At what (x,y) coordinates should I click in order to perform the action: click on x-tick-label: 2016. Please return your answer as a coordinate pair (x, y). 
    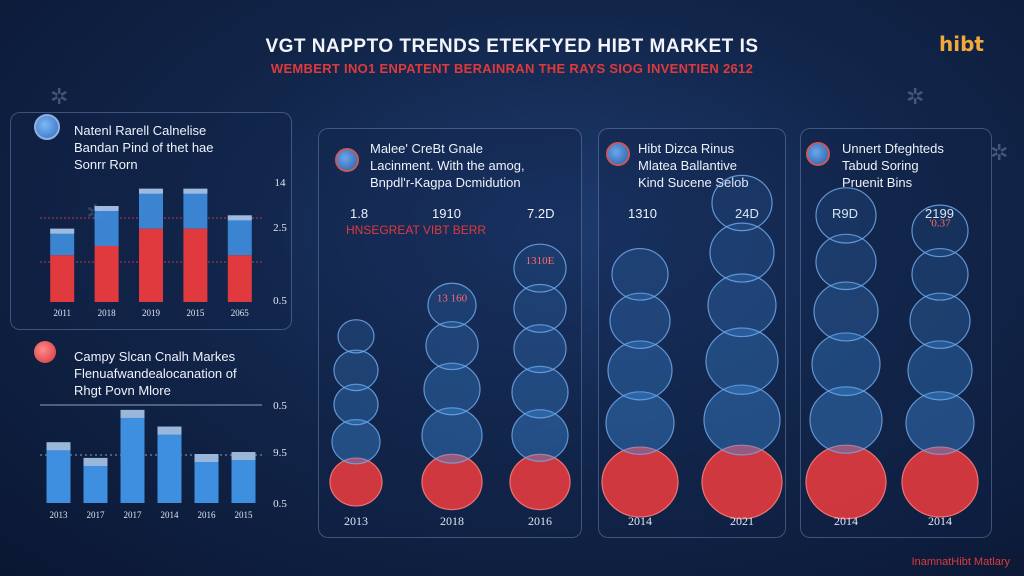
    Looking at the image, I should click on (540, 521).